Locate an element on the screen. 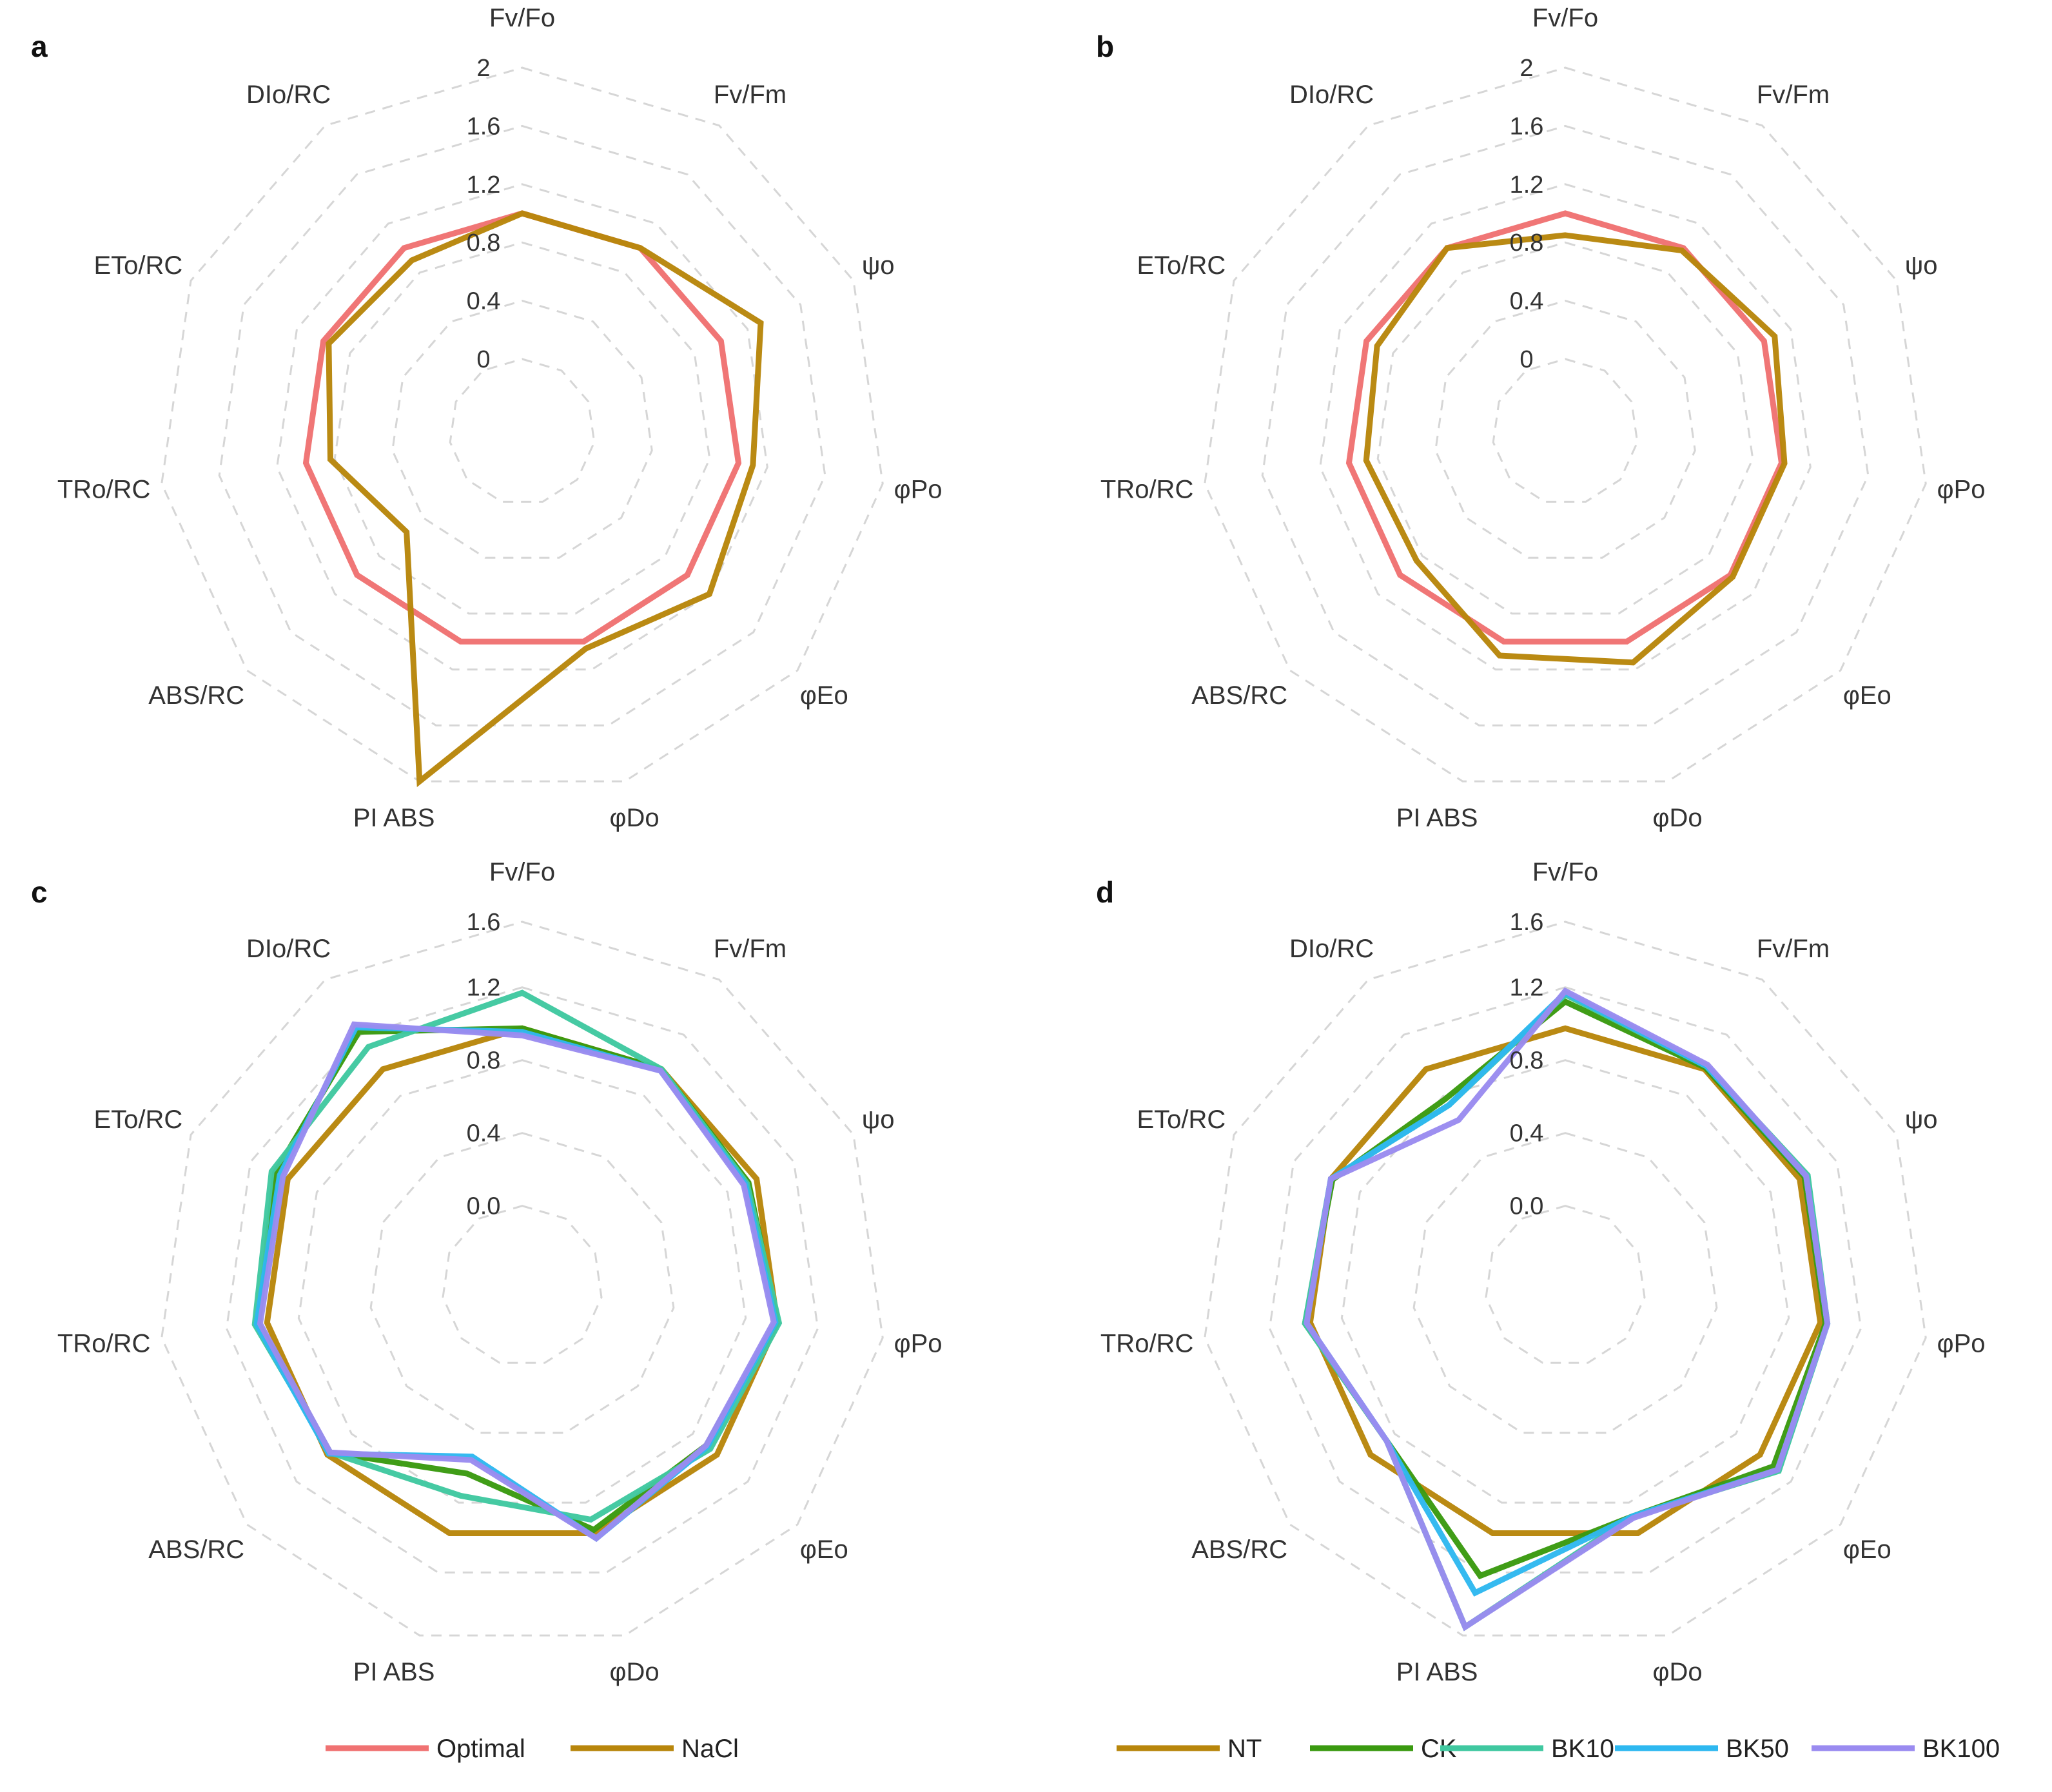  panel-label-b: b is located at coordinates (1105, 46).